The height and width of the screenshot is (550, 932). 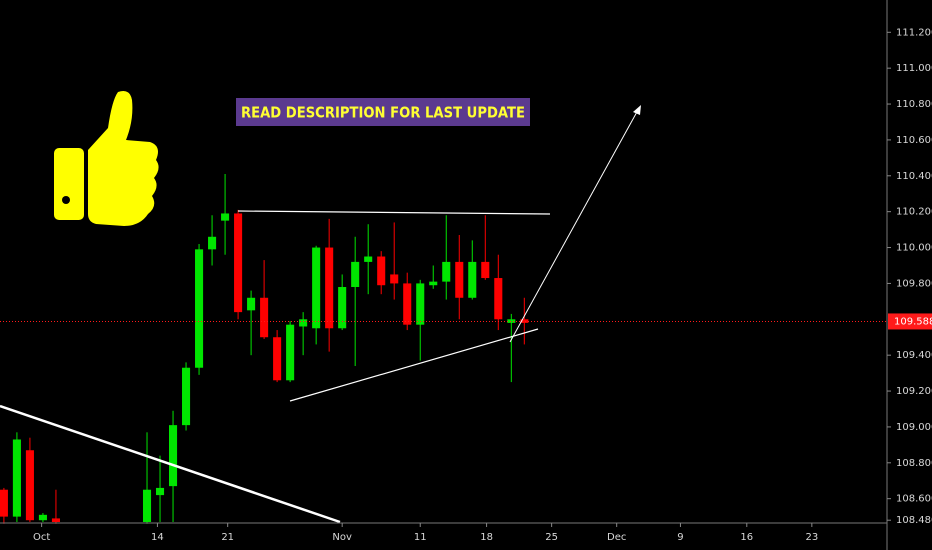 What do you see at coordinates (486, 537) in the screenshot?
I see `x-tick-label: 18` at bounding box center [486, 537].